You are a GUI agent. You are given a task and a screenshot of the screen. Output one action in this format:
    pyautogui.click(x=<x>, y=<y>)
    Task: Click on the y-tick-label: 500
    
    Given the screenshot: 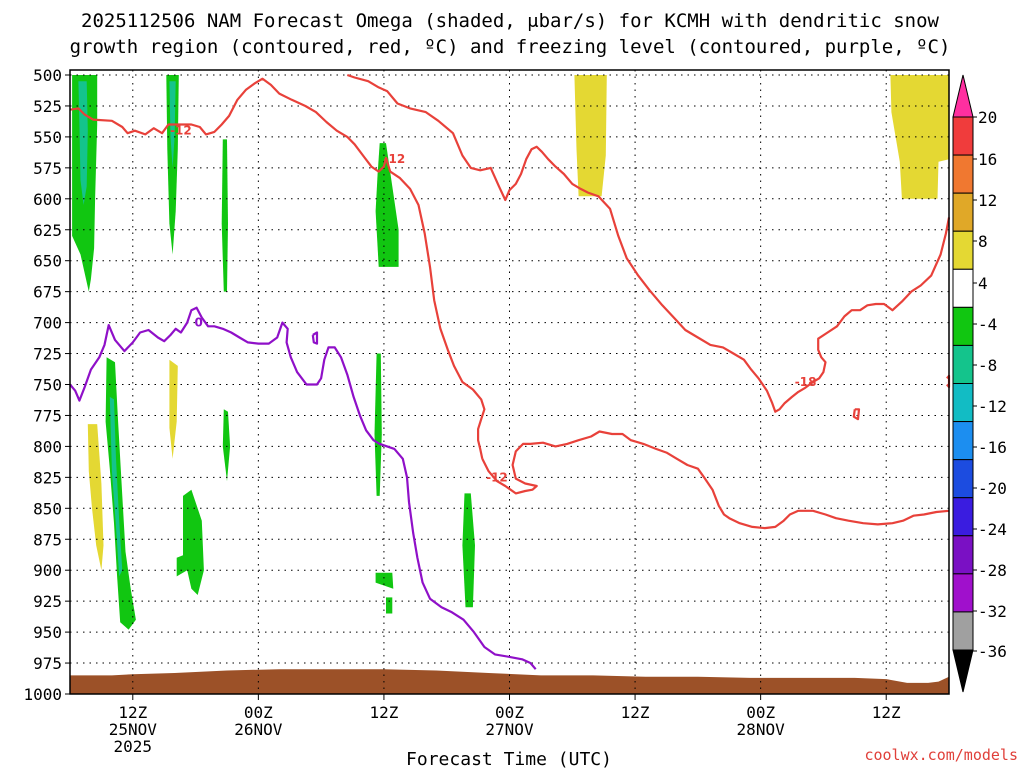 What is the action you would take?
    pyautogui.click(x=47, y=75)
    